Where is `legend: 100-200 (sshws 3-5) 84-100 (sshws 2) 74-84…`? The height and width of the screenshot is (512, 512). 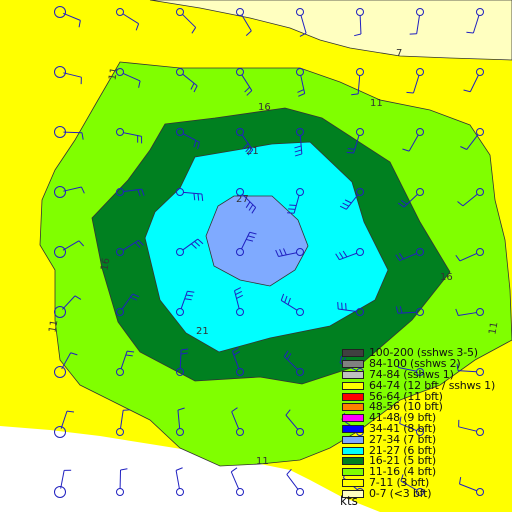
legend: 100-200 (sshws 3-5) 84-100 (sshws 2) 74-84… is located at coordinates (426, 423).